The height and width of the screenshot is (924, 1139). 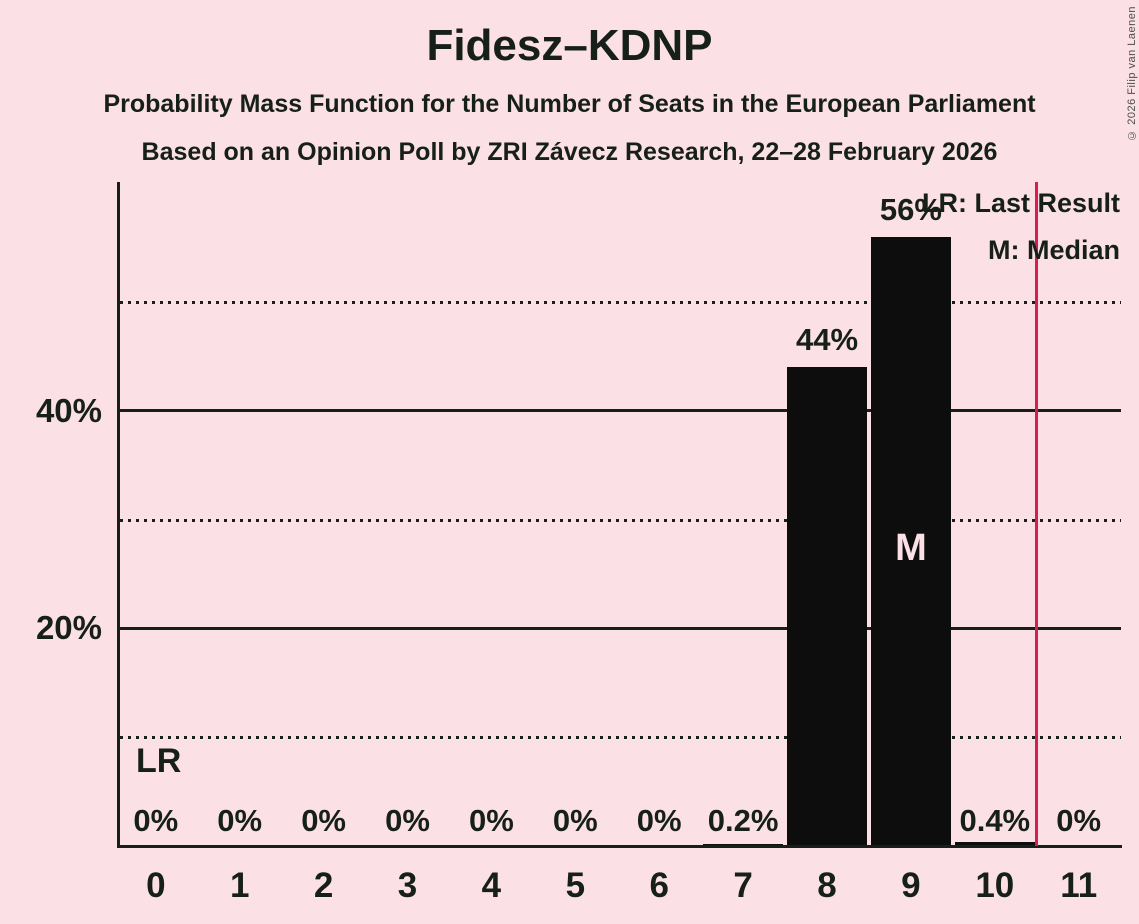 What do you see at coordinates (156, 885) in the screenshot?
I see `x-tick-label-0: 0` at bounding box center [156, 885].